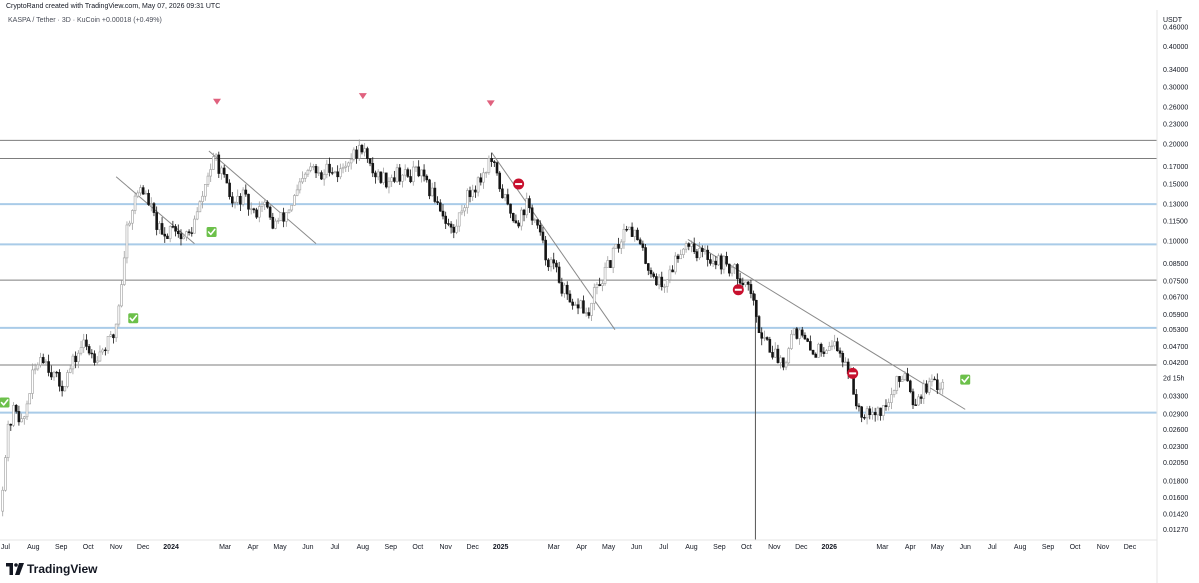  What do you see at coordinates (965, 379) in the screenshot?
I see `check-mark-icon` at bounding box center [965, 379].